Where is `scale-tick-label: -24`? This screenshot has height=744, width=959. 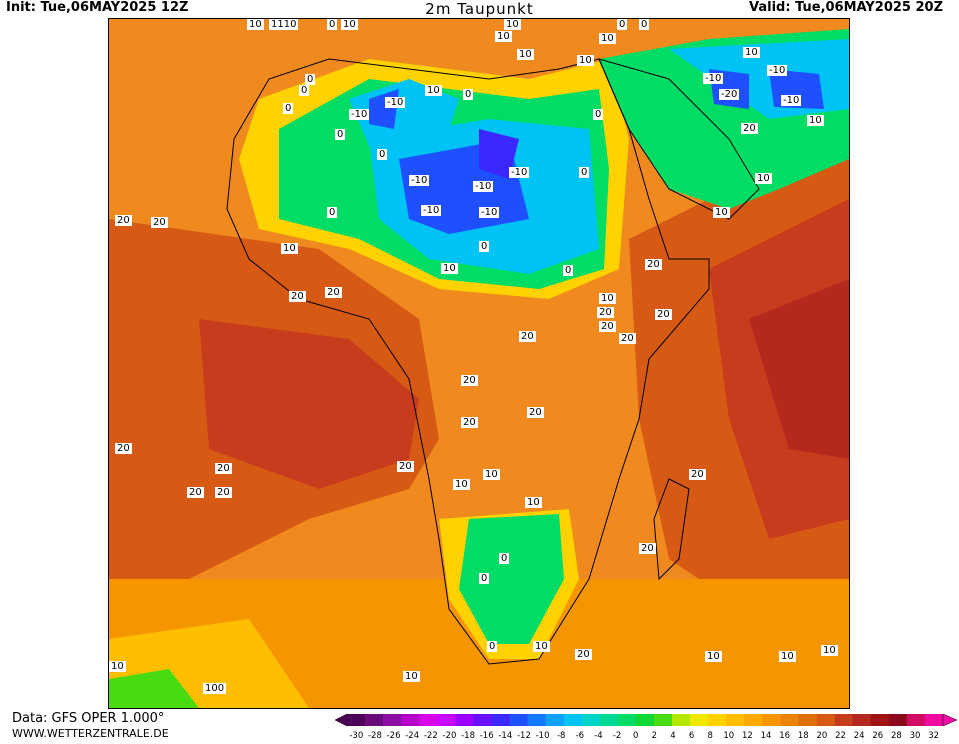 scale-tick-label: -24 is located at coordinates (412, 735).